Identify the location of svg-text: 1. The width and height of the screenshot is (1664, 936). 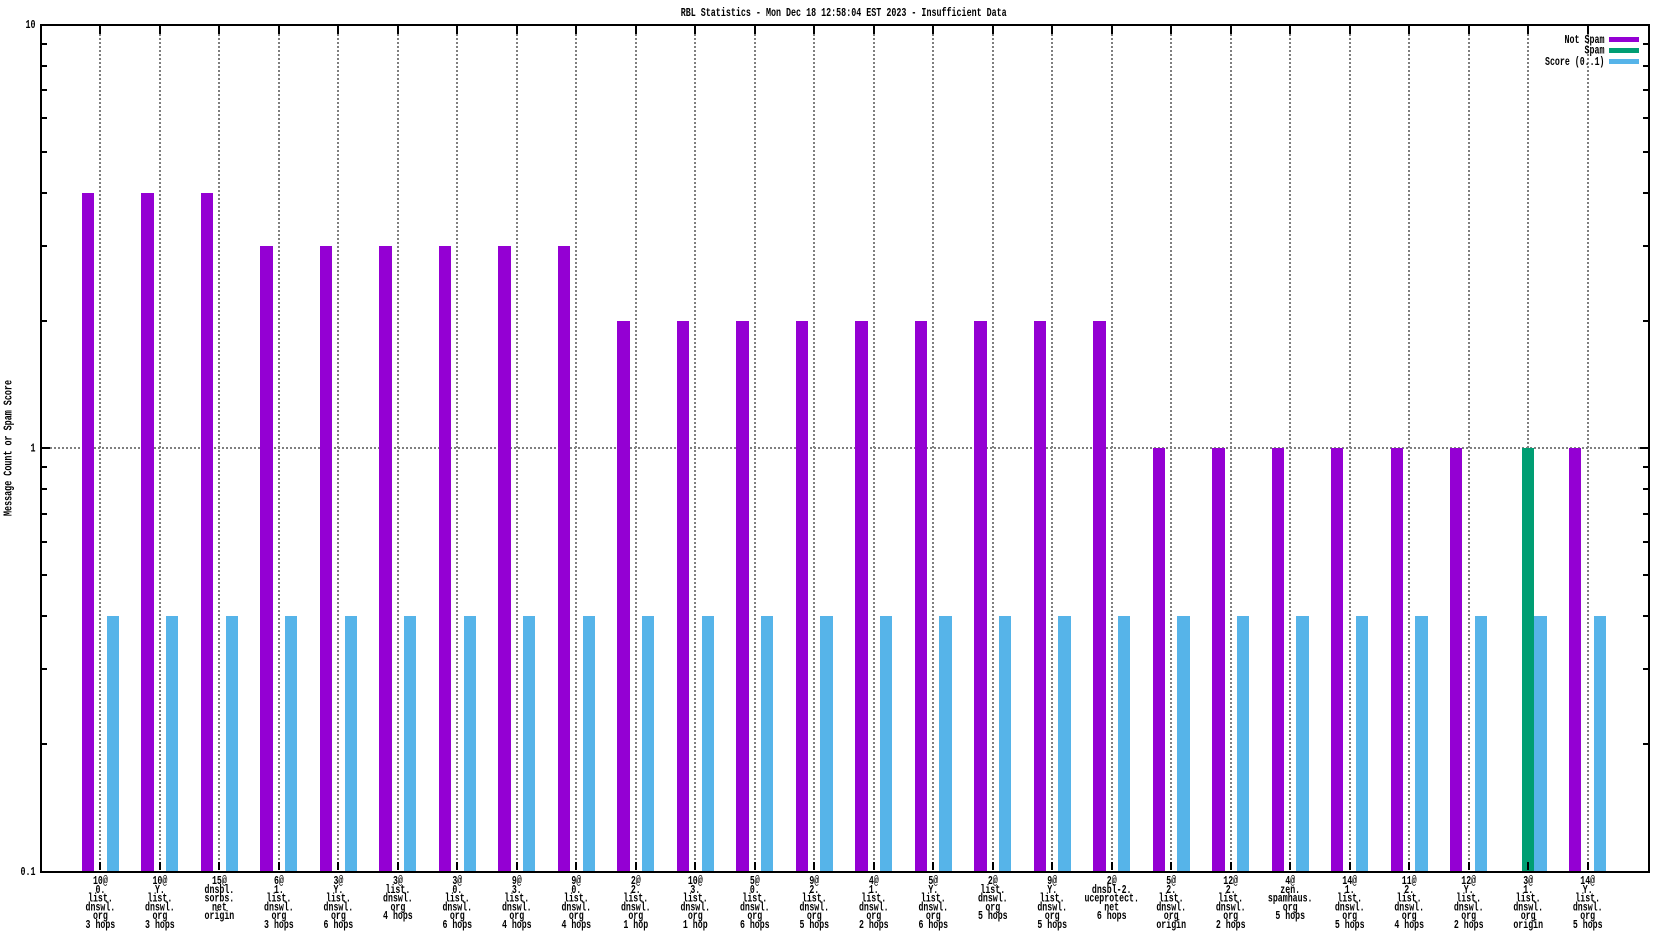
(33, 448).